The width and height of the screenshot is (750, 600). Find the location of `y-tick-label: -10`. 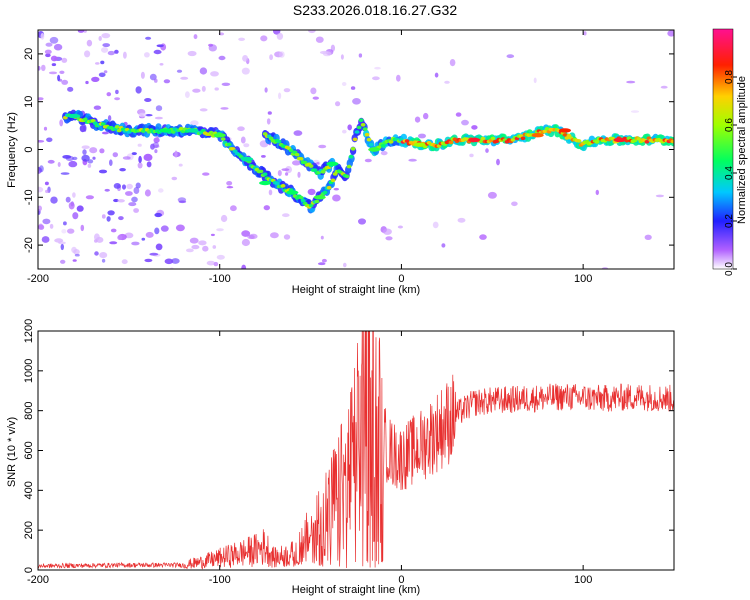

y-tick-label: -10 is located at coordinates (29, 197).